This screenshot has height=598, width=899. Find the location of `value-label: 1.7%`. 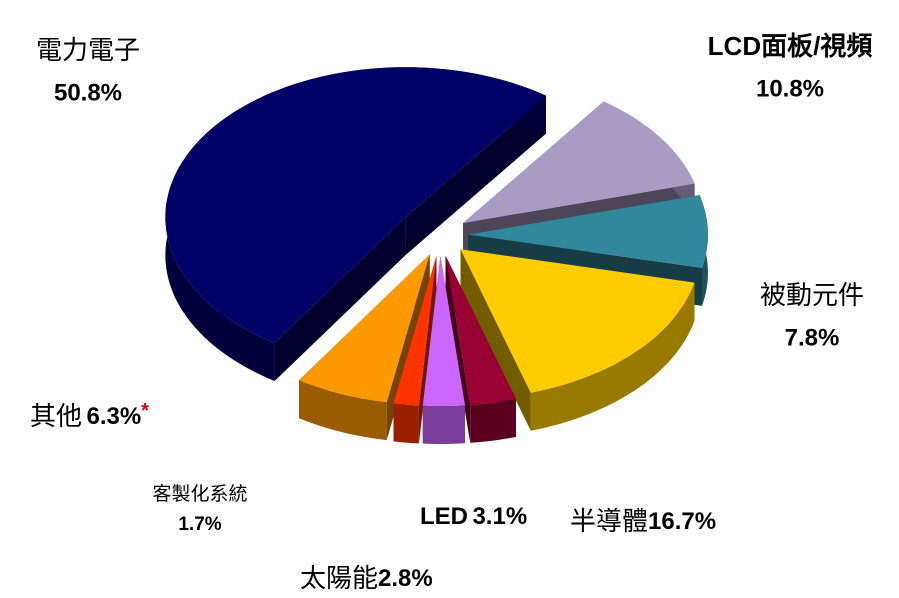

value-label: 1.7% is located at coordinates (199, 524).